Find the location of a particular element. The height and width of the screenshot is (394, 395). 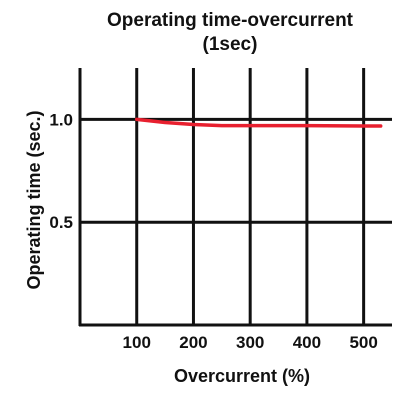

x-tick-label: 200 is located at coordinates (193, 342).